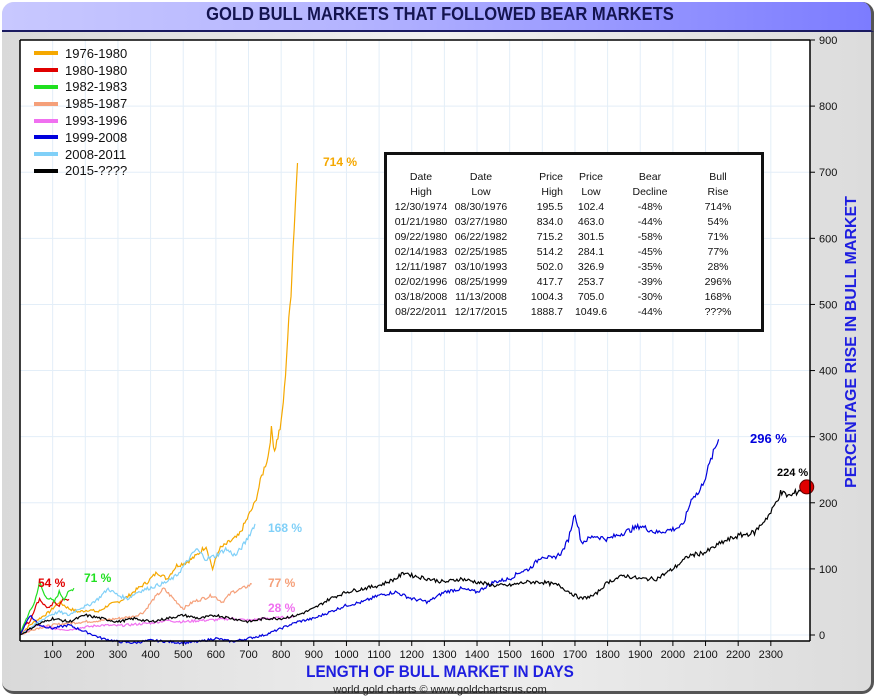 The width and height of the screenshot is (880, 700). Describe the element at coordinates (421, 176) in the screenshot. I see `table-header-cell: Date` at that location.